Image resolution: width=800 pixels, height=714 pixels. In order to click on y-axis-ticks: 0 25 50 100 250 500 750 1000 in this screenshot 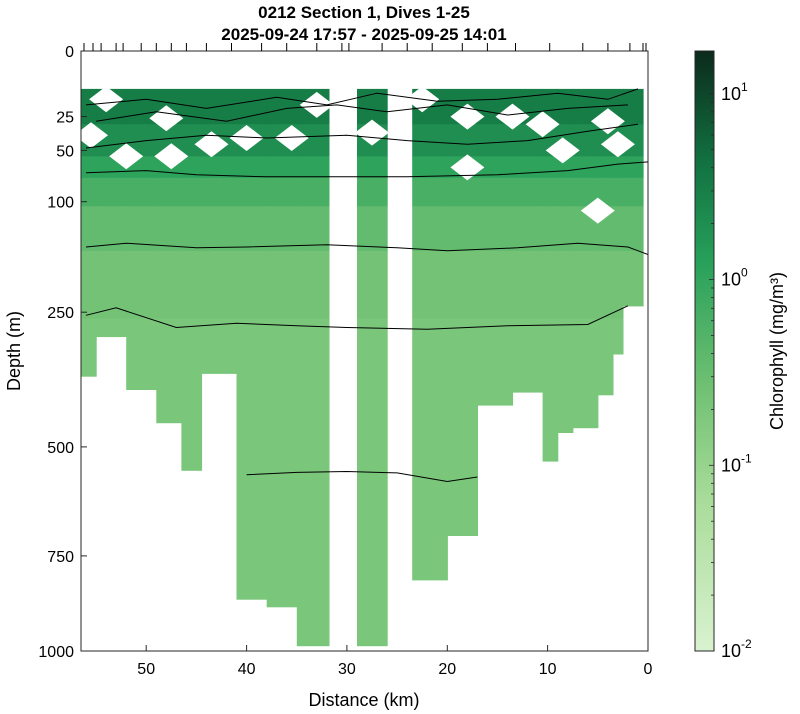, I will do `click(62, 352)`.